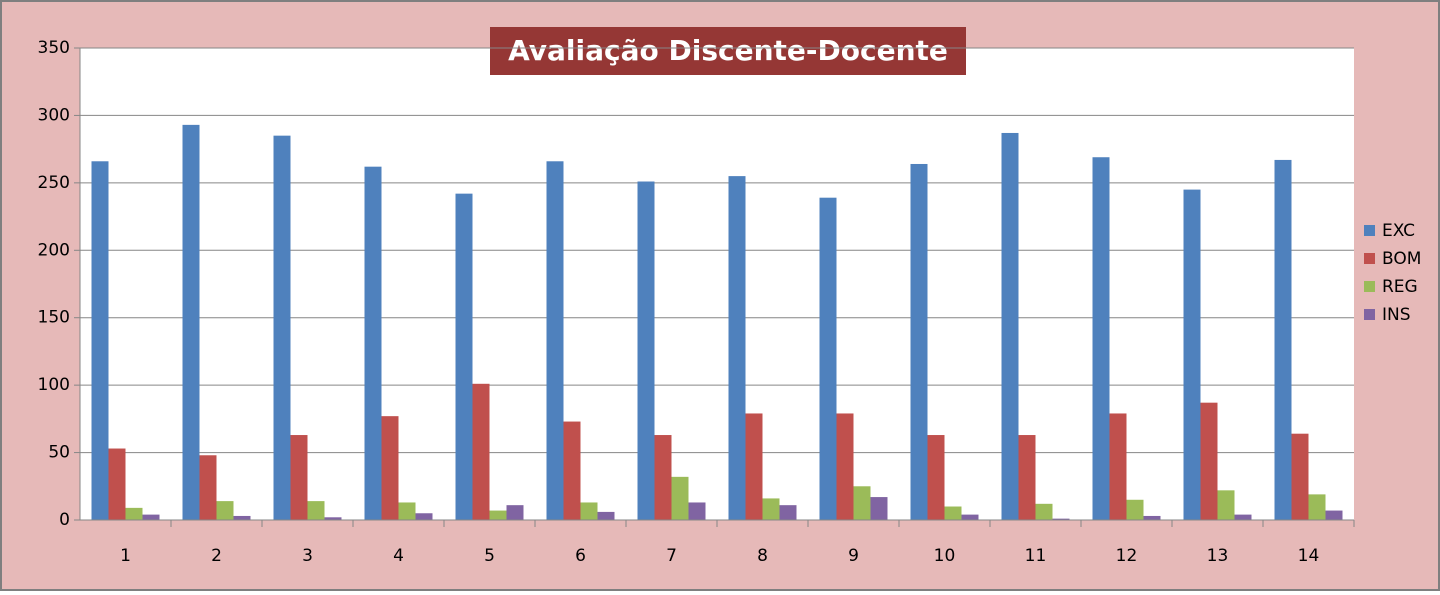  I want to click on legend-label: INS, so click(1396, 315).